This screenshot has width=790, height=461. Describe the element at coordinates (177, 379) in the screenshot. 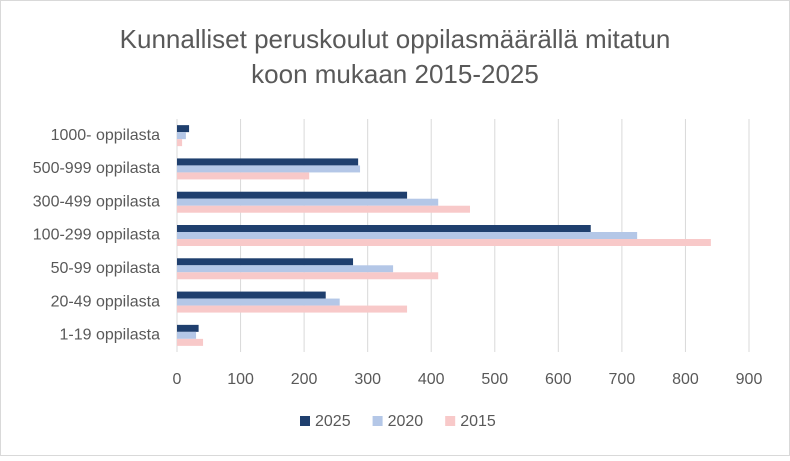

I see `x-tick-label: 0` at that location.